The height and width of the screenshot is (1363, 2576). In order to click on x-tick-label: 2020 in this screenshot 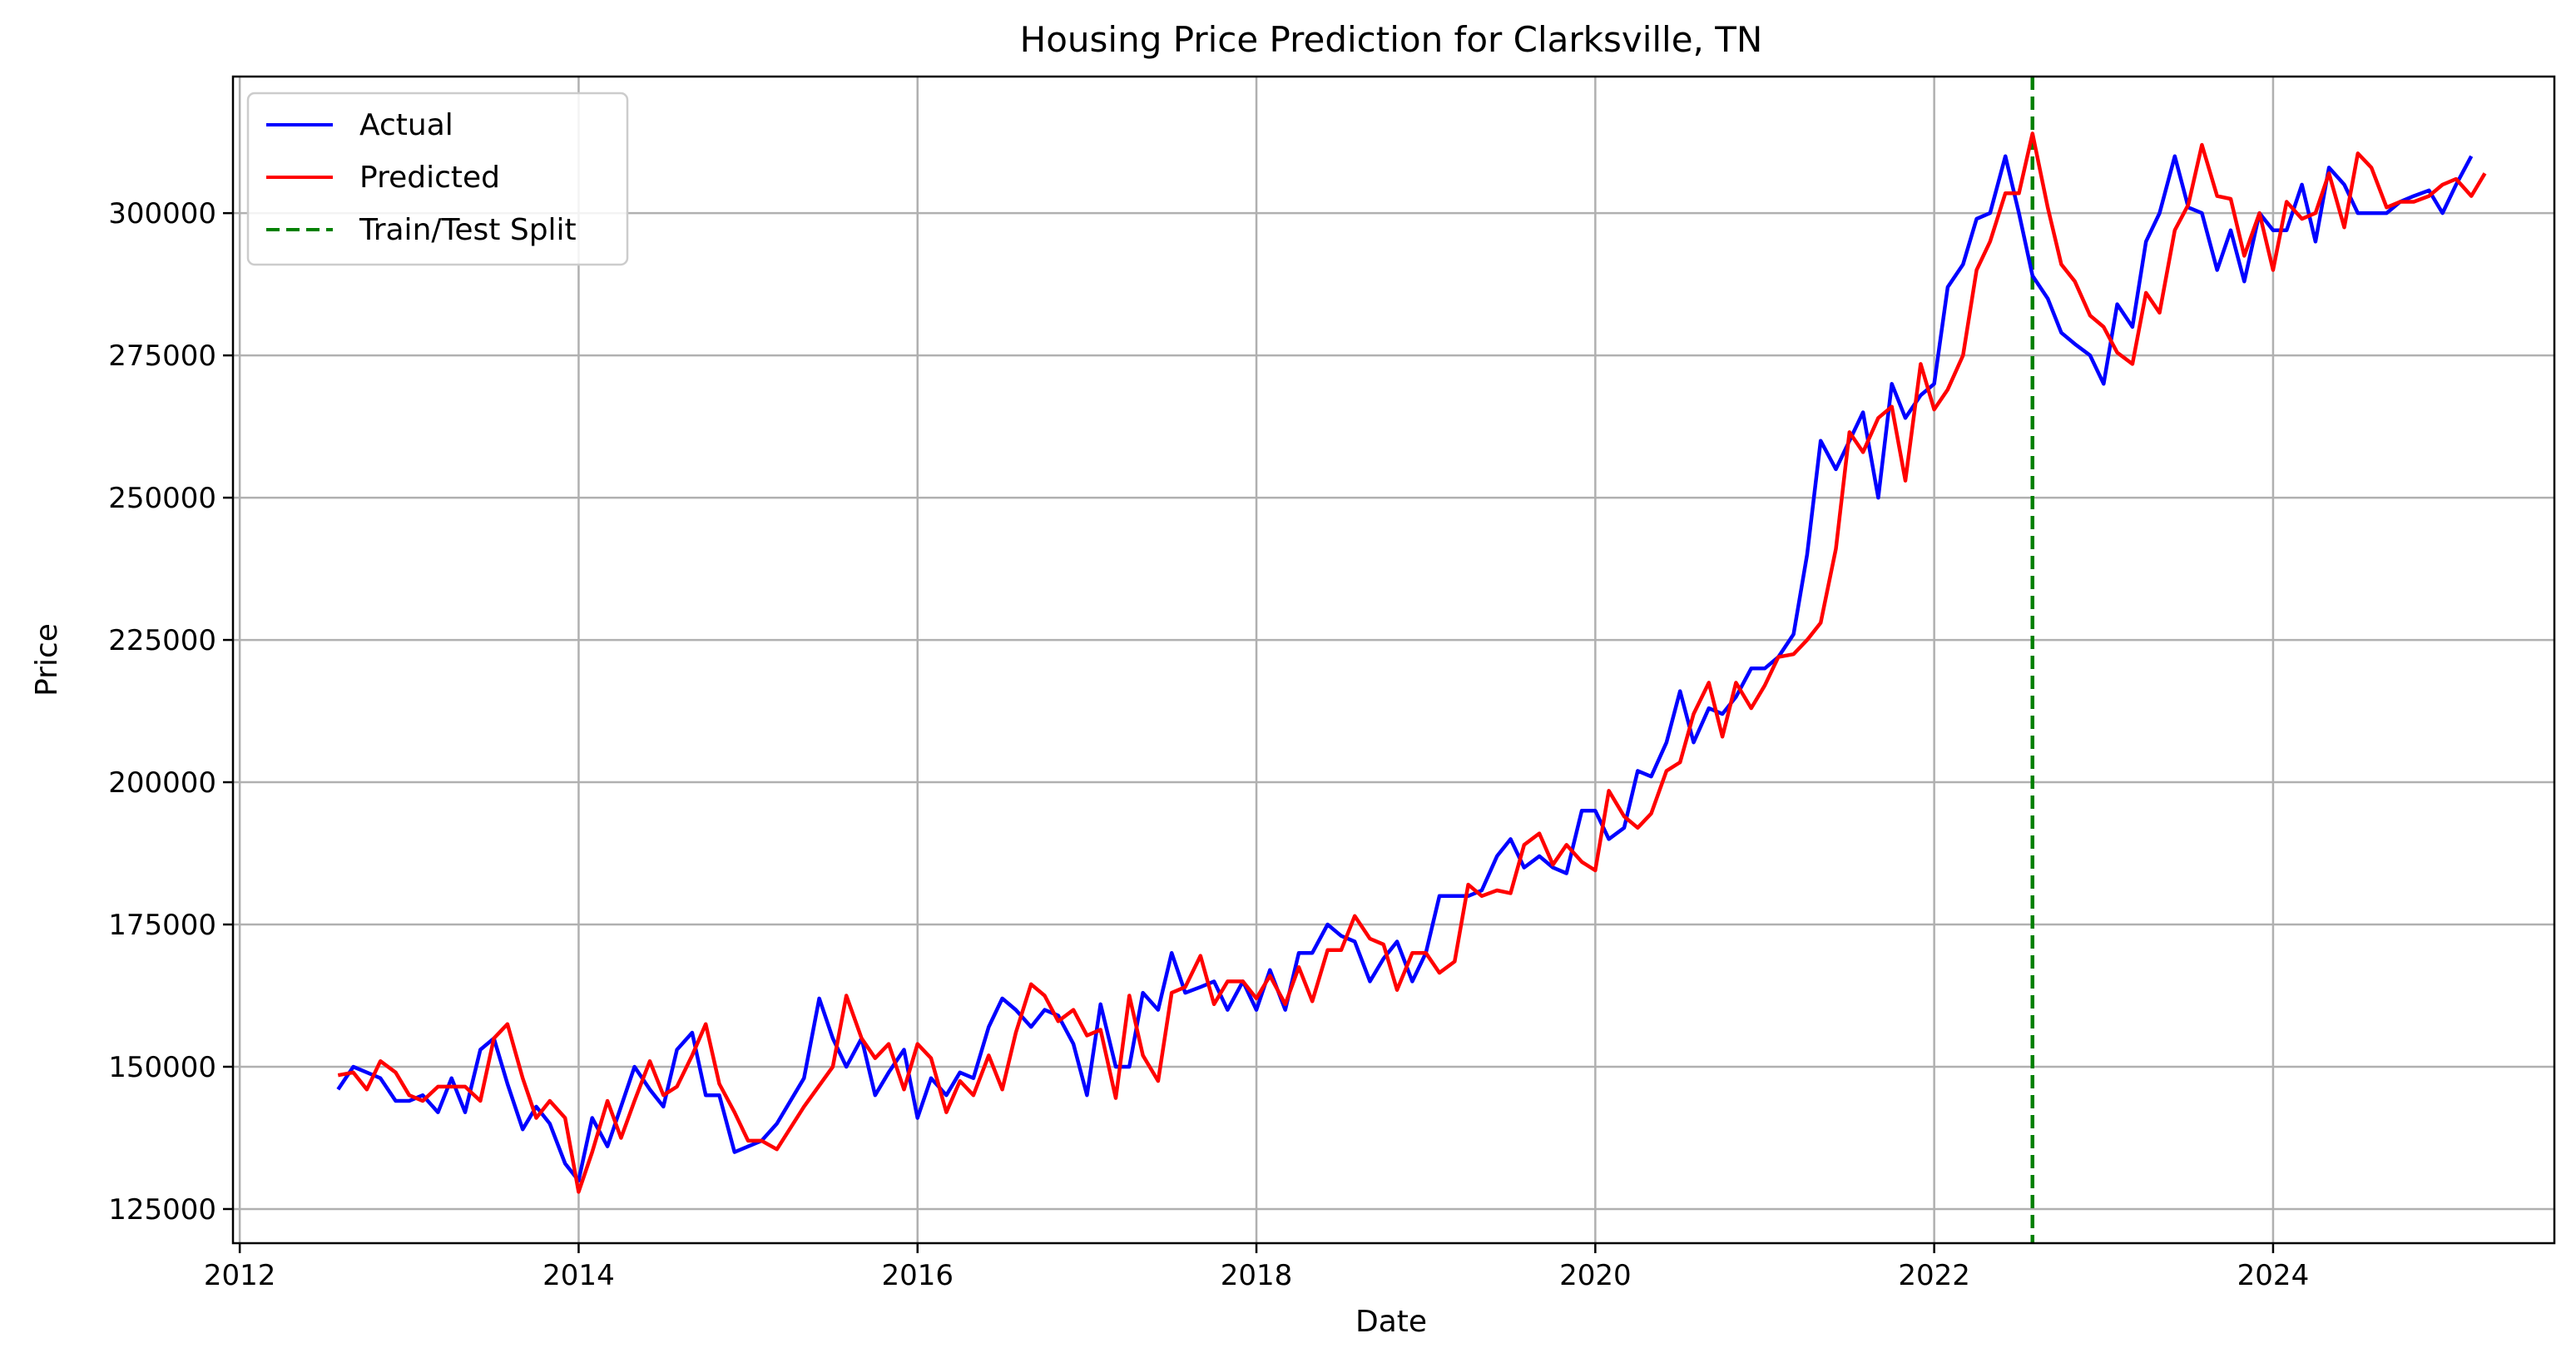, I will do `click(1596, 1275)`.